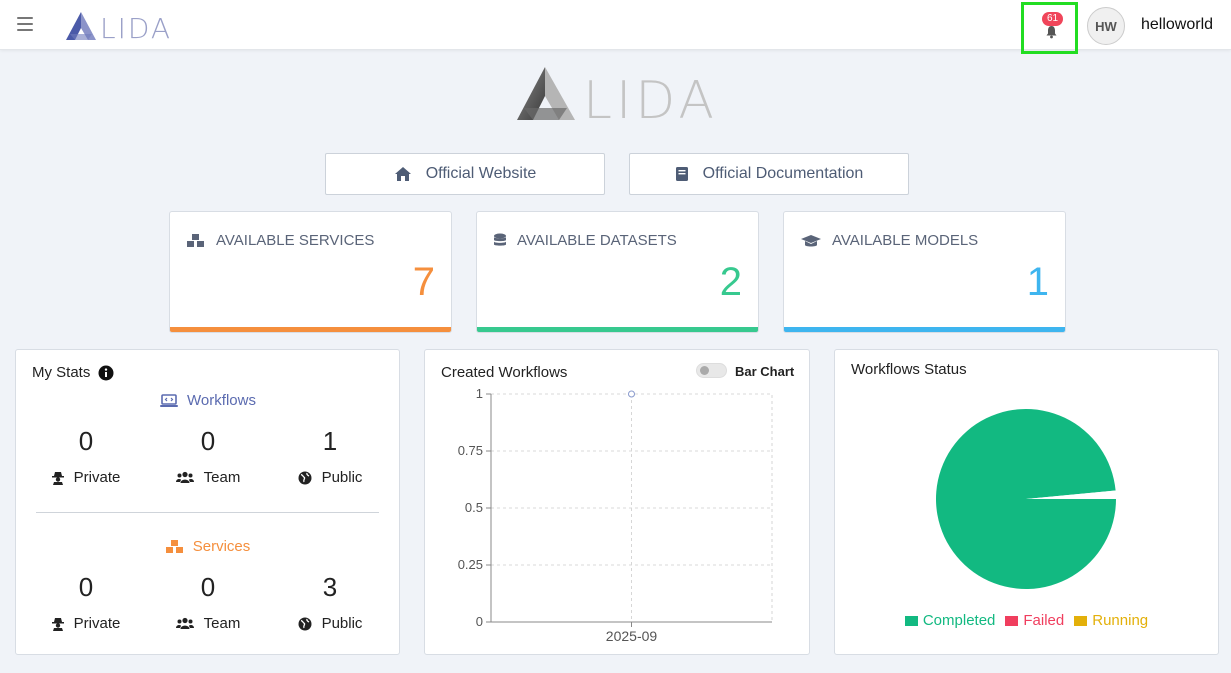  I want to click on stats-divider, so click(207, 512).